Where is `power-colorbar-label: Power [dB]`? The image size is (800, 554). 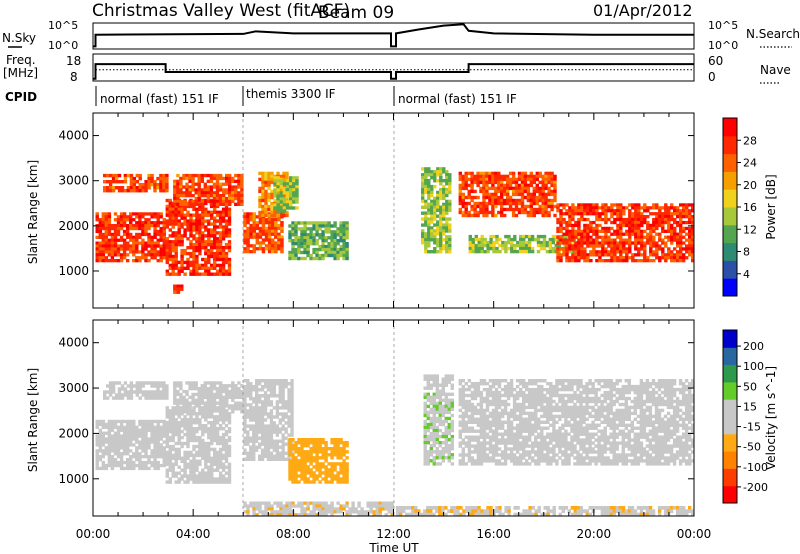
power-colorbar-label: Power [dB] is located at coordinates (771, 206).